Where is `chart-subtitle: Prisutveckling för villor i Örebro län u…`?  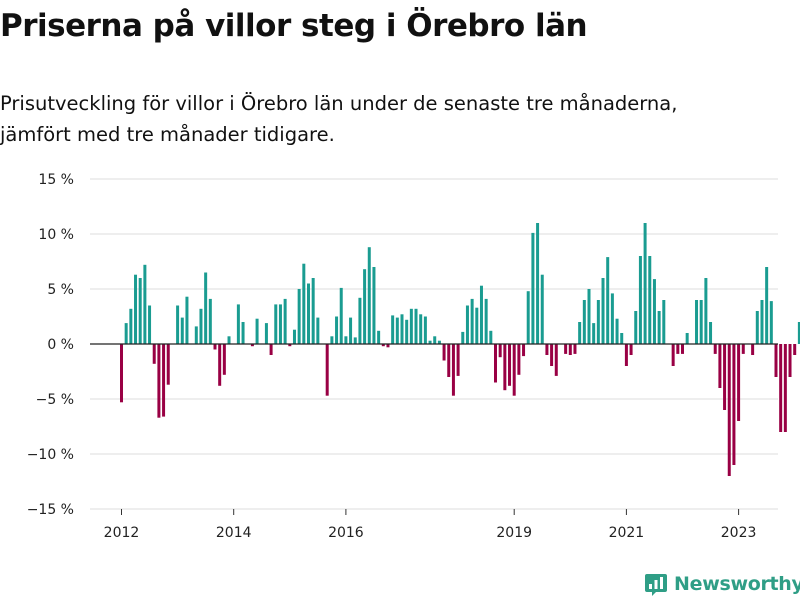 chart-subtitle: Prisutveckling för villor i Örebro län u… is located at coordinates (395, 119).